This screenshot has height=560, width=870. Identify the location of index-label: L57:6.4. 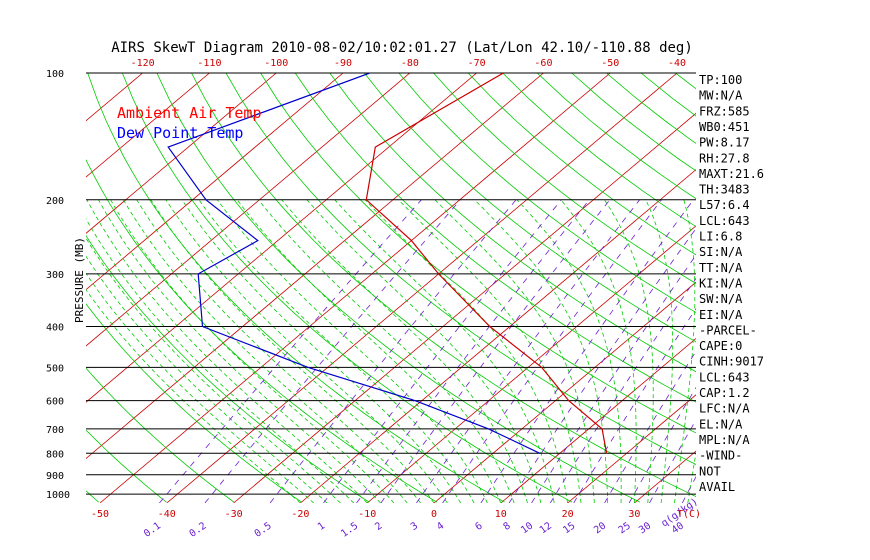
(724, 205).